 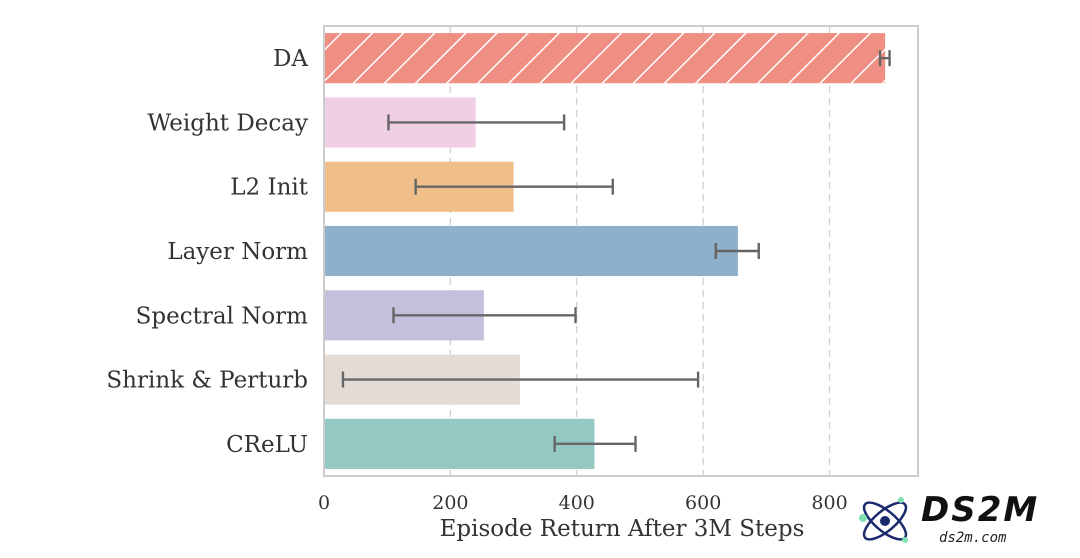 What do you see at coordinates (269, 188) in the screenshot?
I see `category-label: L2 Init` at bounding box center [269, 188].